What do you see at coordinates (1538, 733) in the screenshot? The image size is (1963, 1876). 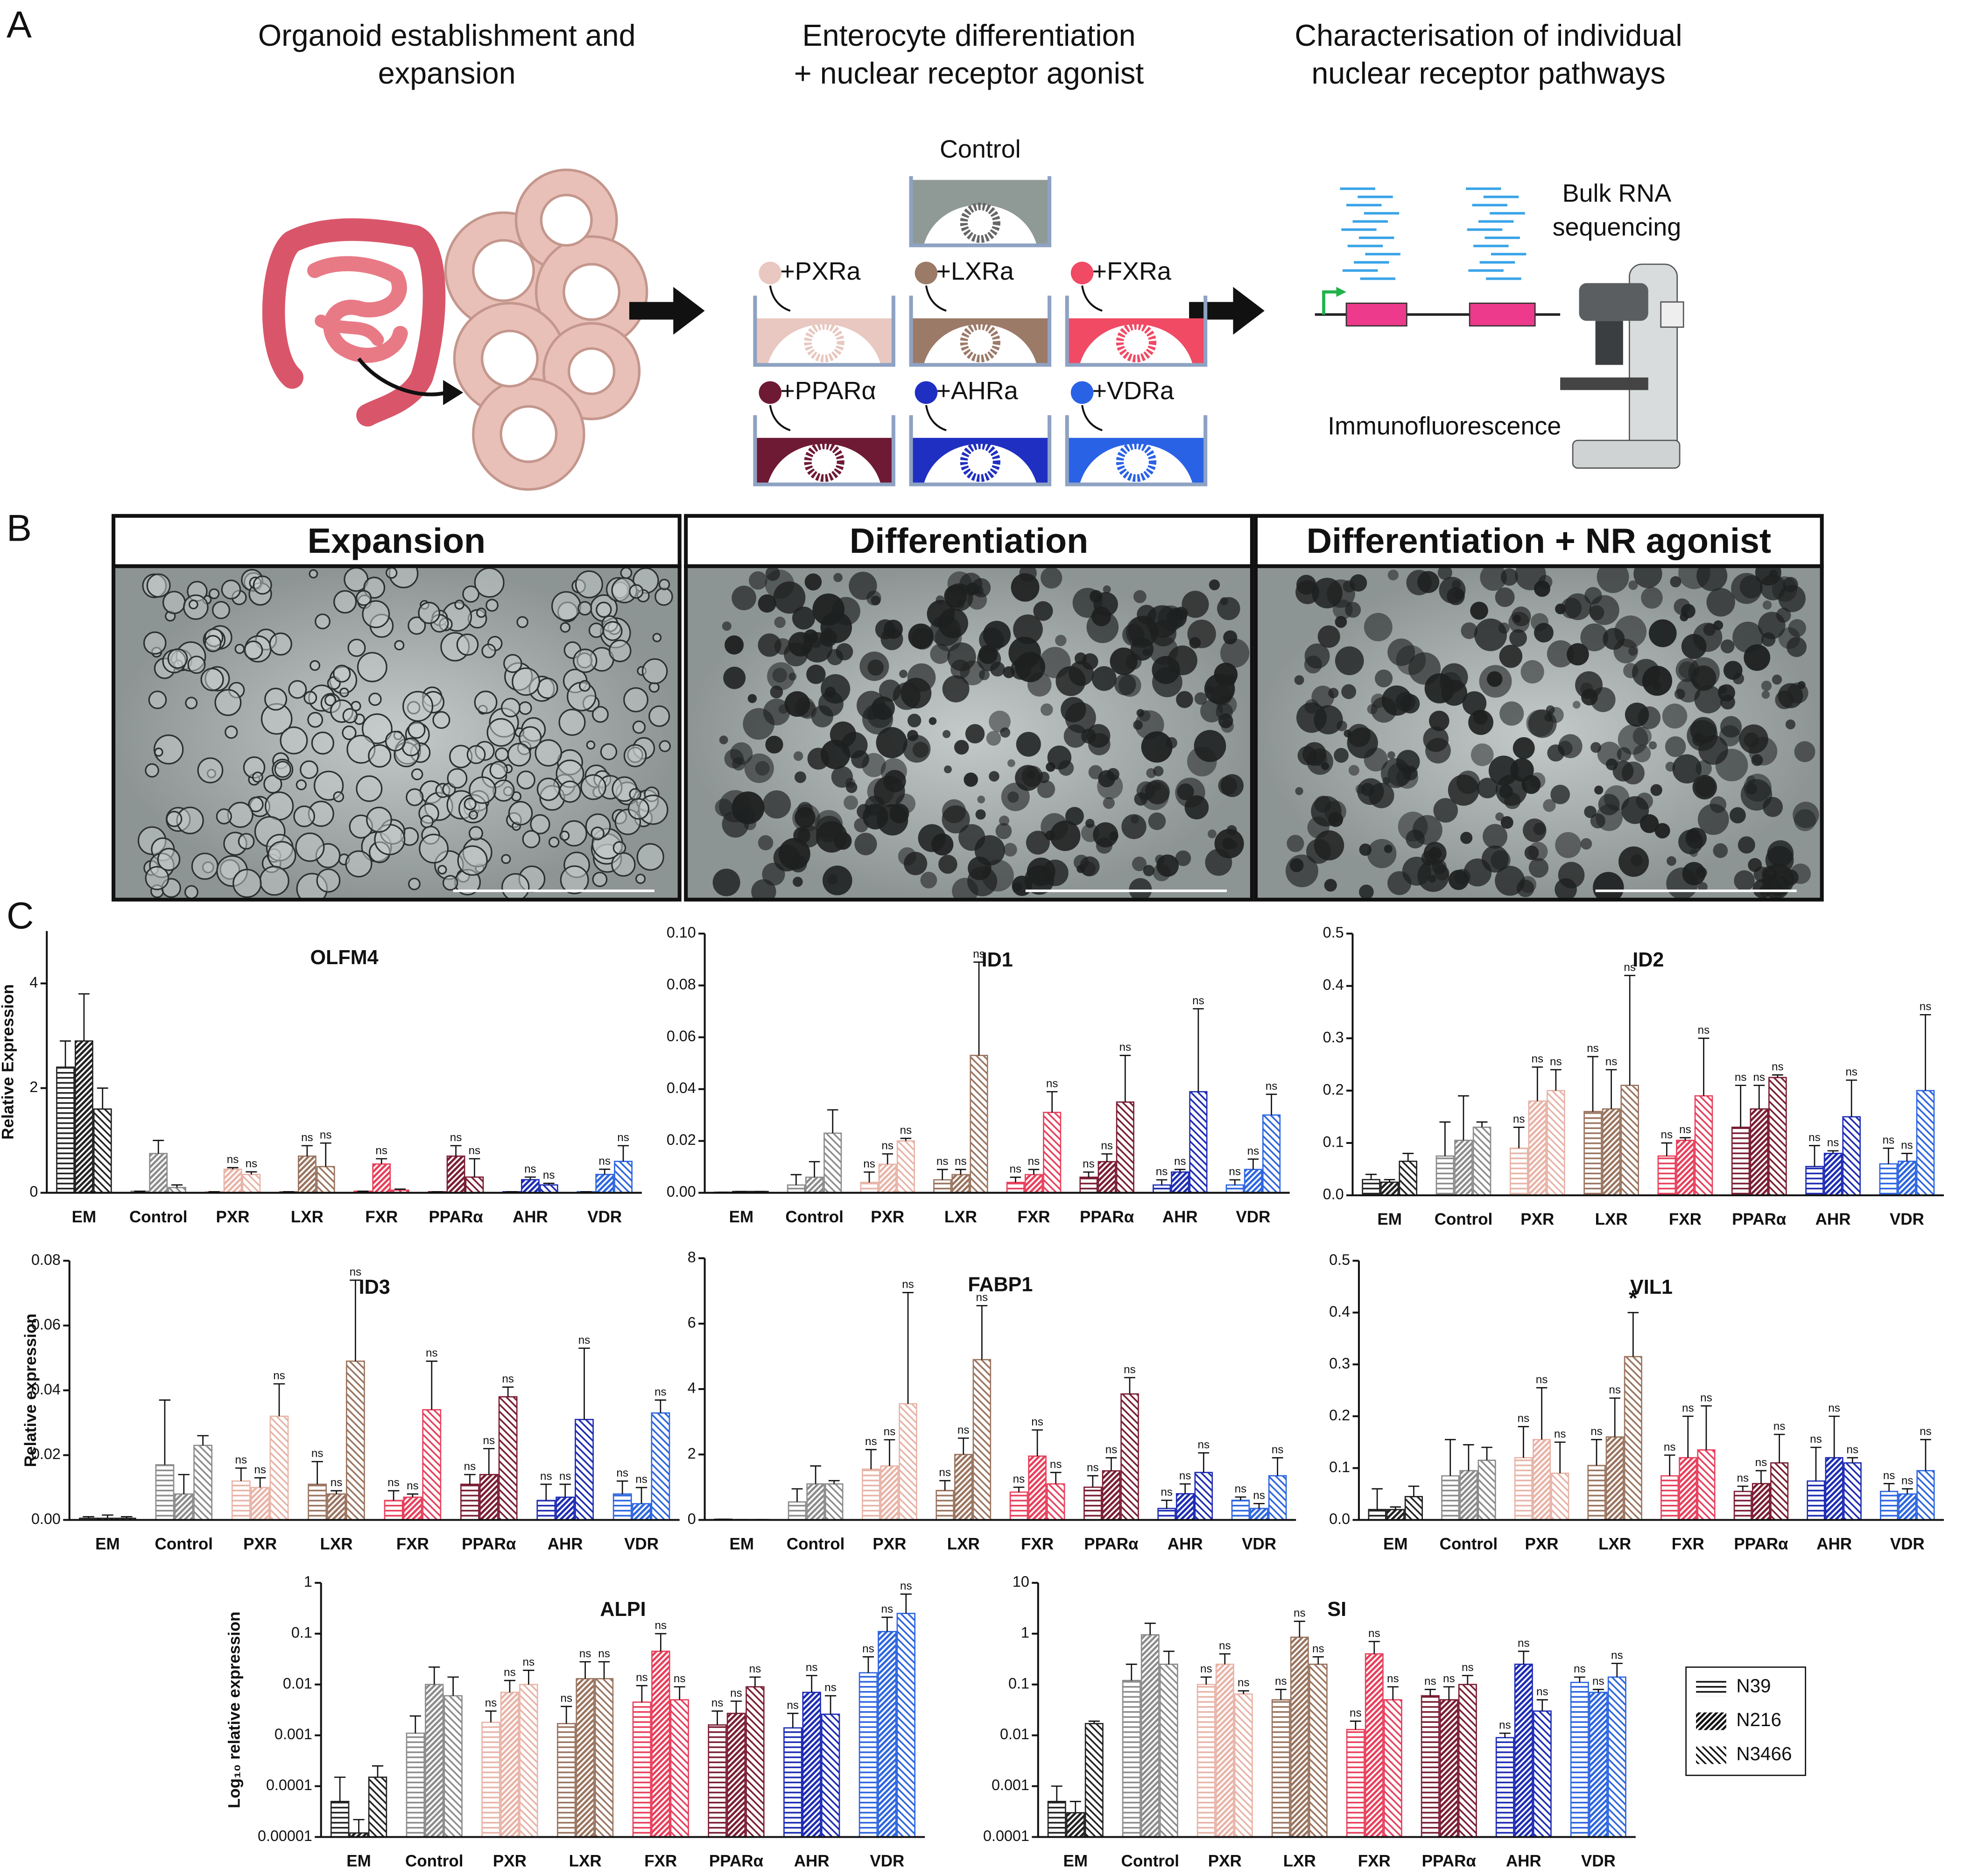 I see `micrograph` at bounding box center [1538, 733].